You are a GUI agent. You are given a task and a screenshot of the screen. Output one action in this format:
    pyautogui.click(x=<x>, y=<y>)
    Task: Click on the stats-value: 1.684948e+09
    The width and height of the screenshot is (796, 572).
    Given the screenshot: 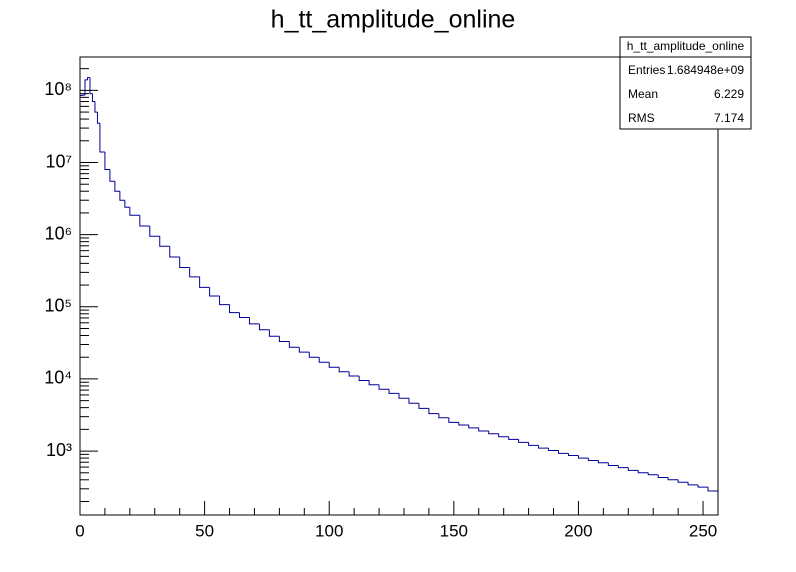 What is the action you would take?
    pyautogui.click(x=705, y=70)
    